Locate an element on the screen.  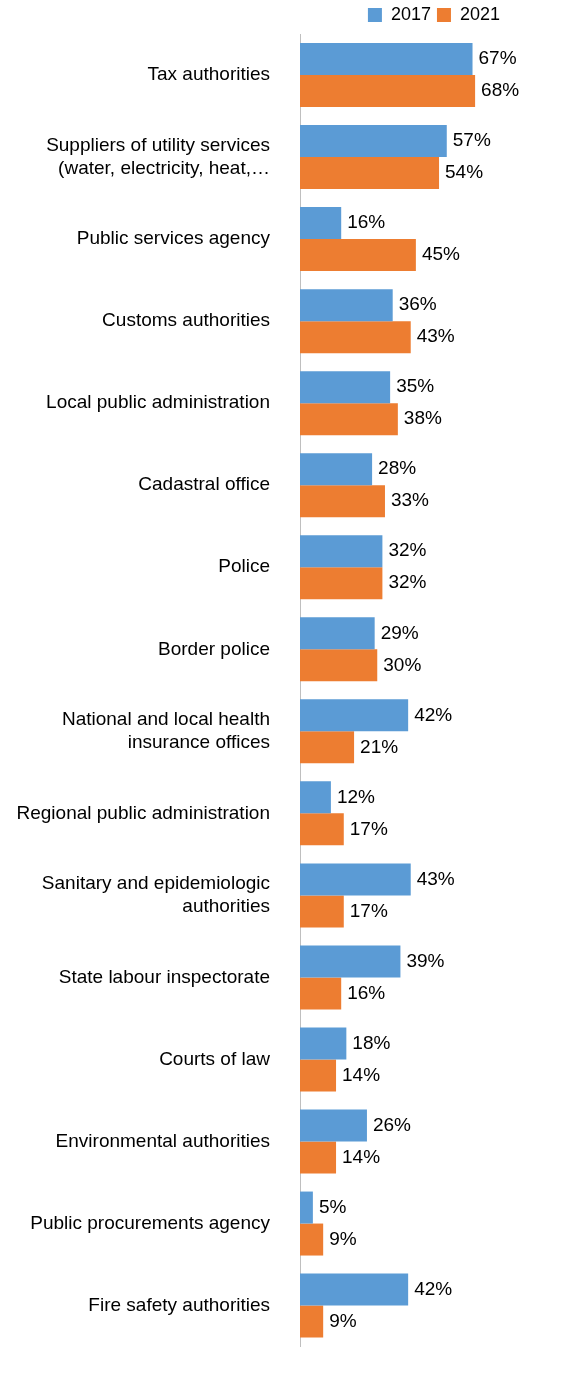
data-label: 38% is located at coordinates (422, 418).